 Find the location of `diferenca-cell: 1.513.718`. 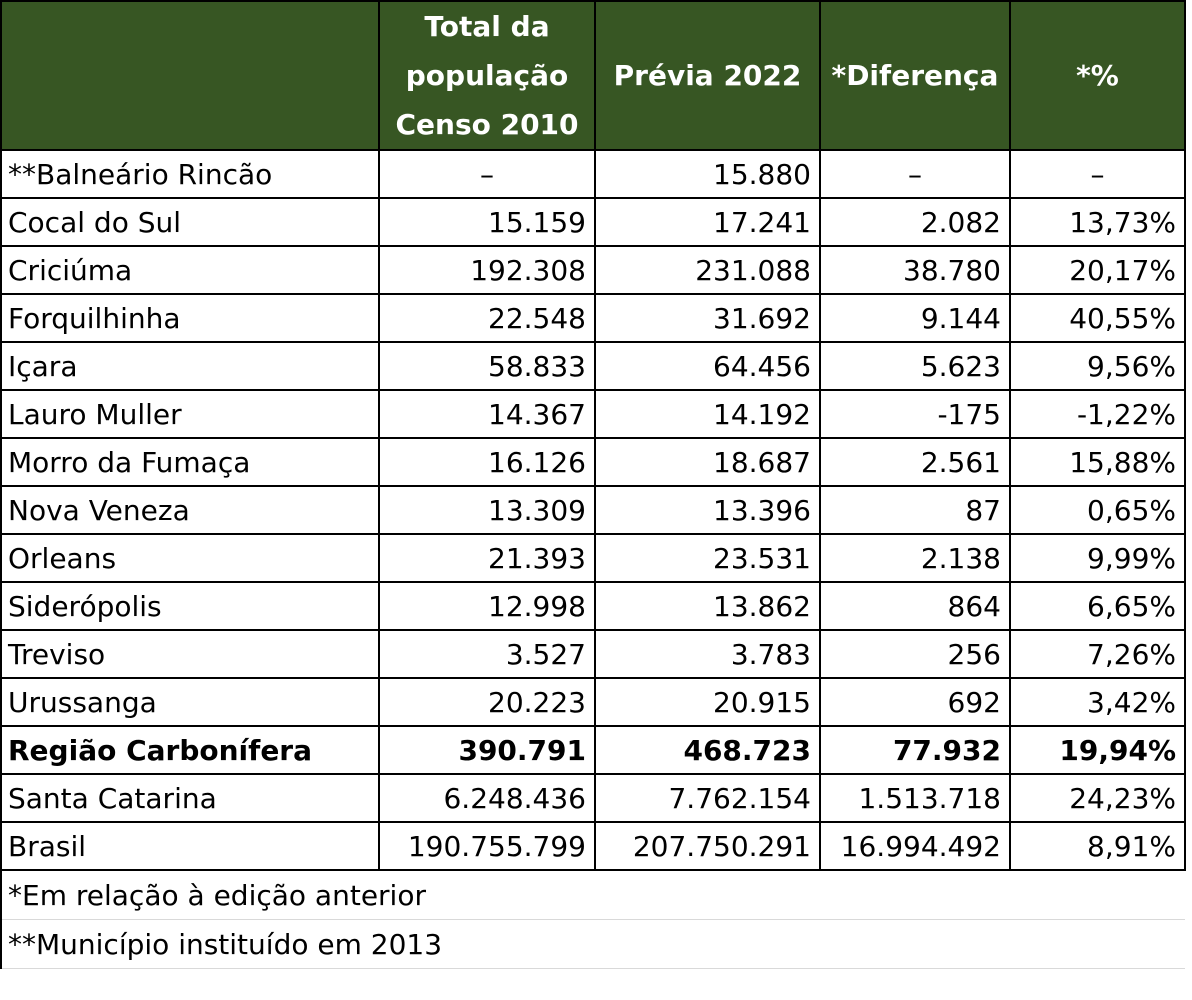

diferenca-cell: 1.513.718 is located at coordinates (915, 798).